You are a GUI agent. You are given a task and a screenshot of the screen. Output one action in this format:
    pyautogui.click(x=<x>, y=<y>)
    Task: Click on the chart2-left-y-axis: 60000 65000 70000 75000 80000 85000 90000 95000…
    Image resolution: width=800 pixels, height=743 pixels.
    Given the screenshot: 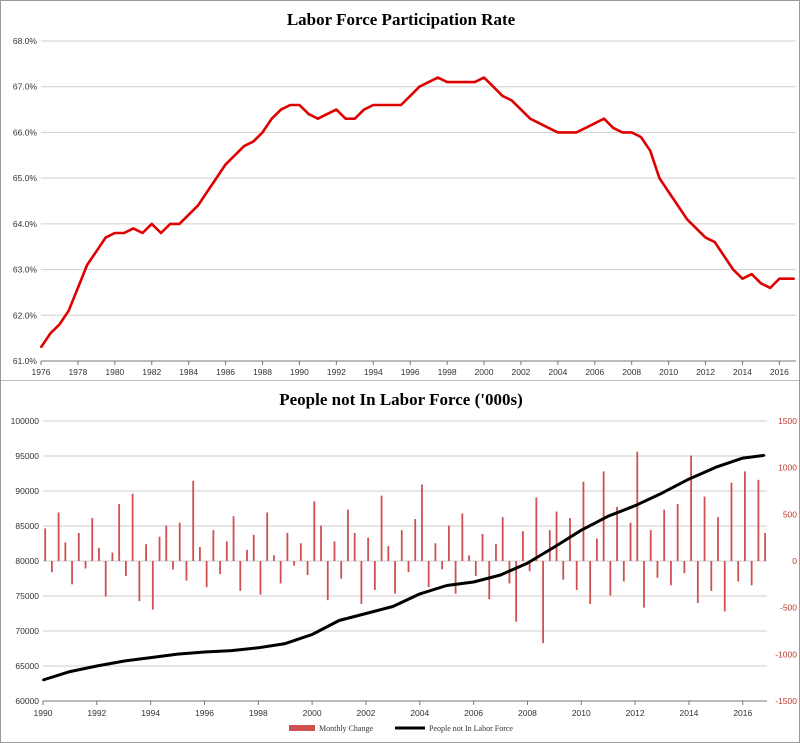 What is the action you would take?
    pyautogui.click(x=25, y=561)
    